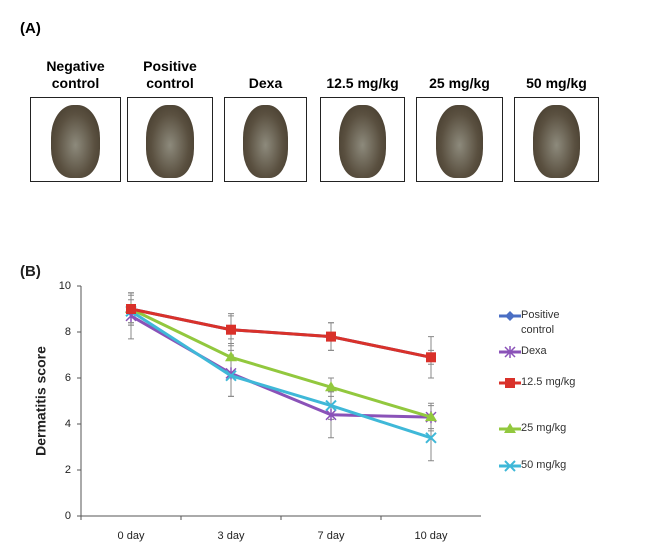  What do you see at coordinates (362, 83) in the screenshot?
I see `group-label: 12.5 mg/kg` at bounding box center [362, 83].